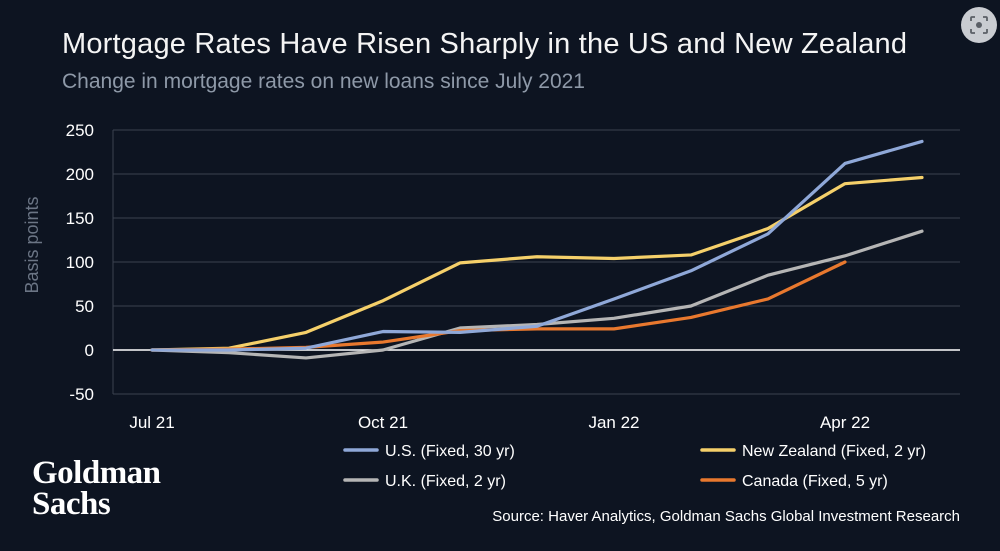 The width and height of the screenshot is (1000, 551). Describe the element at coordinates (383, 422) in the screenshot. I see `x-tick-label: Oct 21` at that location.